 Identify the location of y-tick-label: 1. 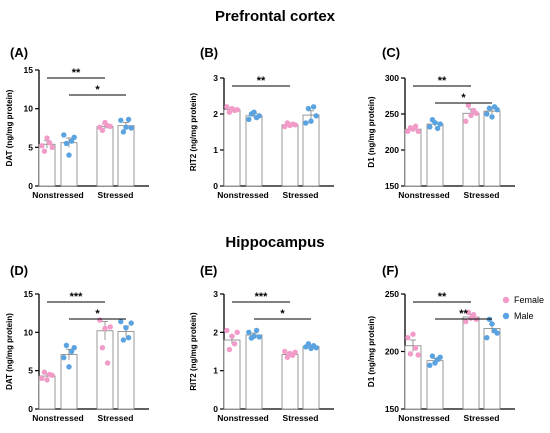
(215, 371).